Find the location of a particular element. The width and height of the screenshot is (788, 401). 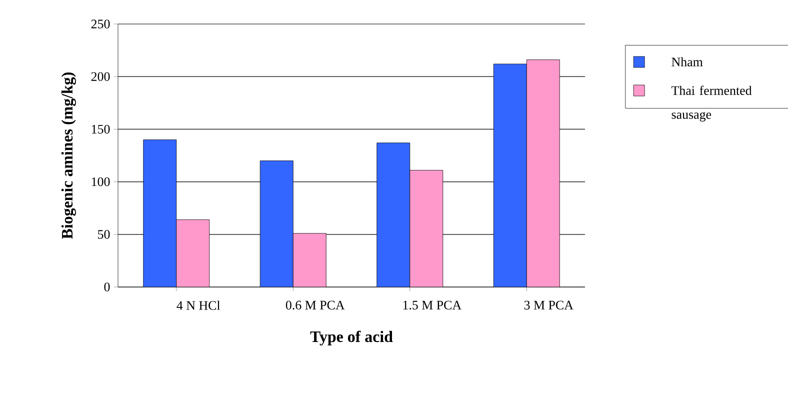

y-tick-label: 50 is located at coordinates (104, 234).